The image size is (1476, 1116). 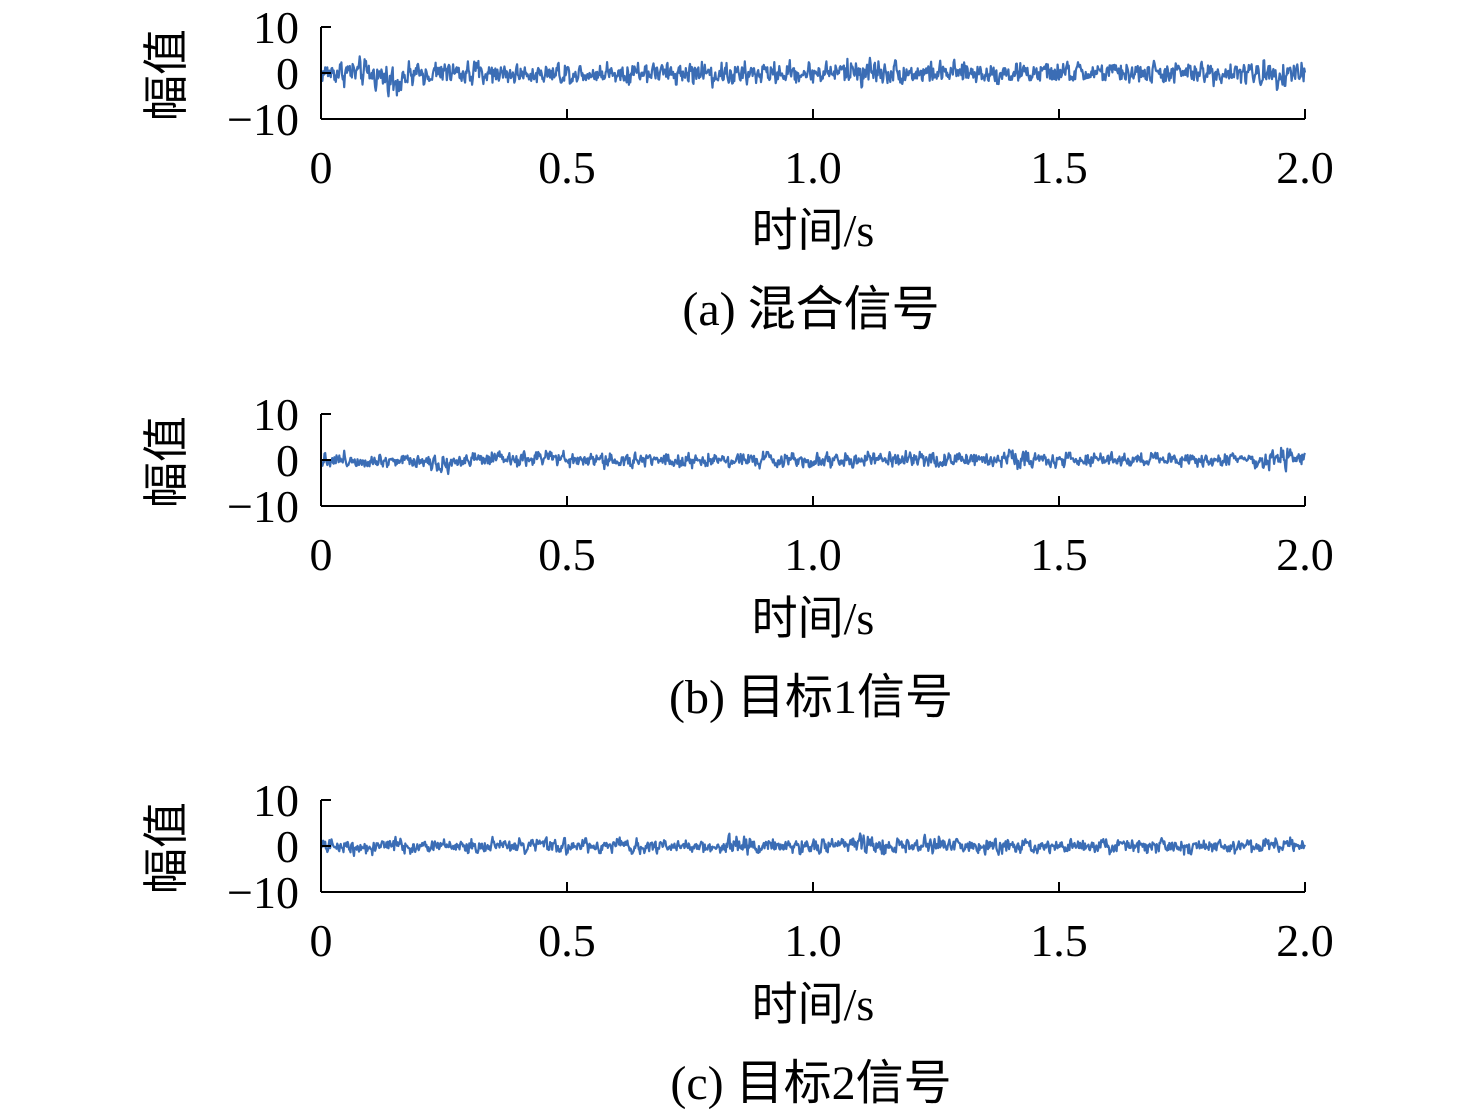 What do you see at coordinates (810, 309) in the screenshot?
I see `panel-caption: (a) 混合信号` at bounding box center [810, 309].